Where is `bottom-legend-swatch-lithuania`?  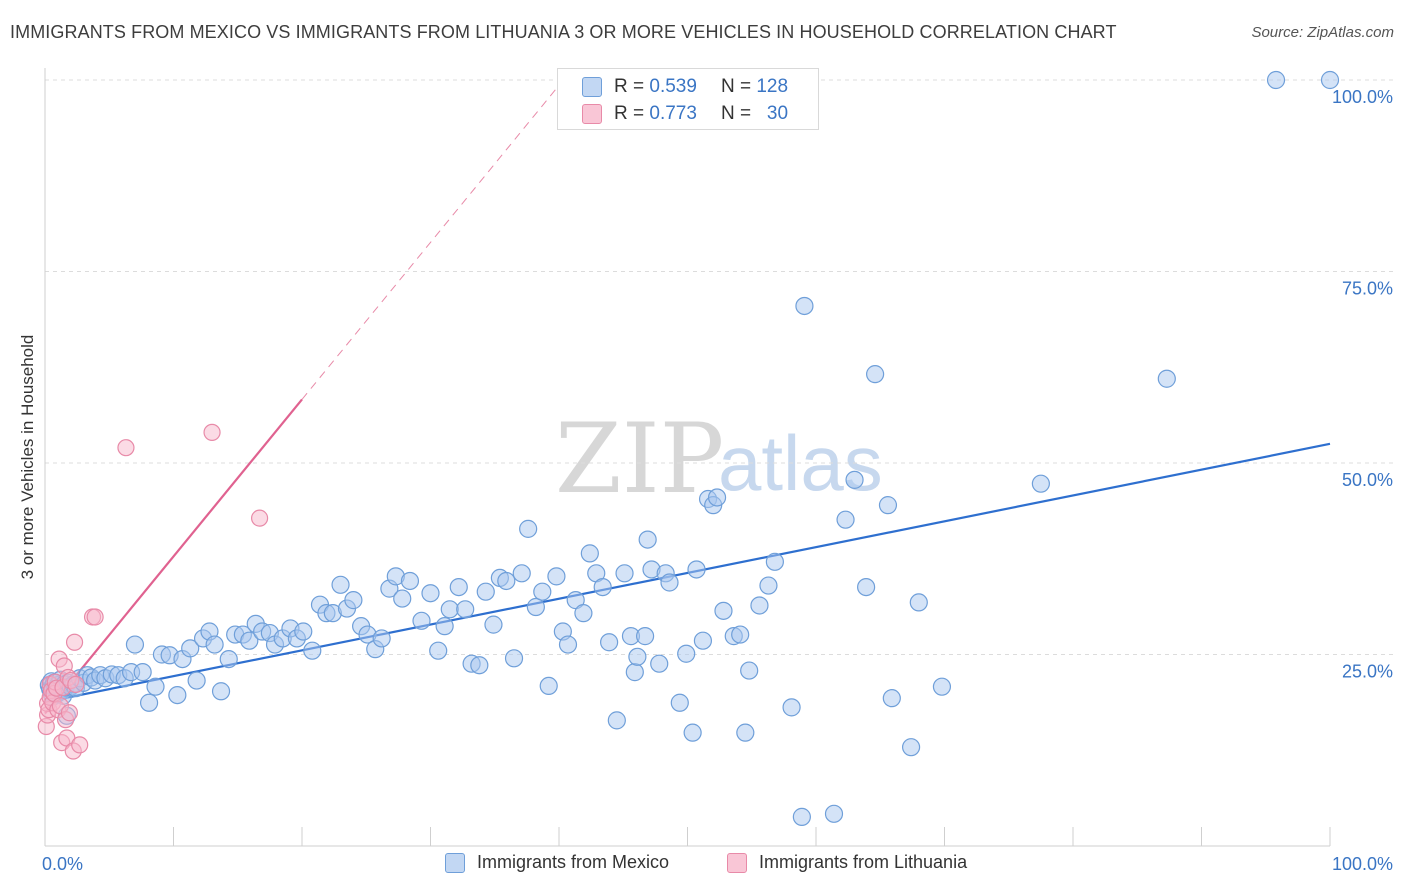 bottom-legend-swatch-lithuania is located at coordinates (737, 862).